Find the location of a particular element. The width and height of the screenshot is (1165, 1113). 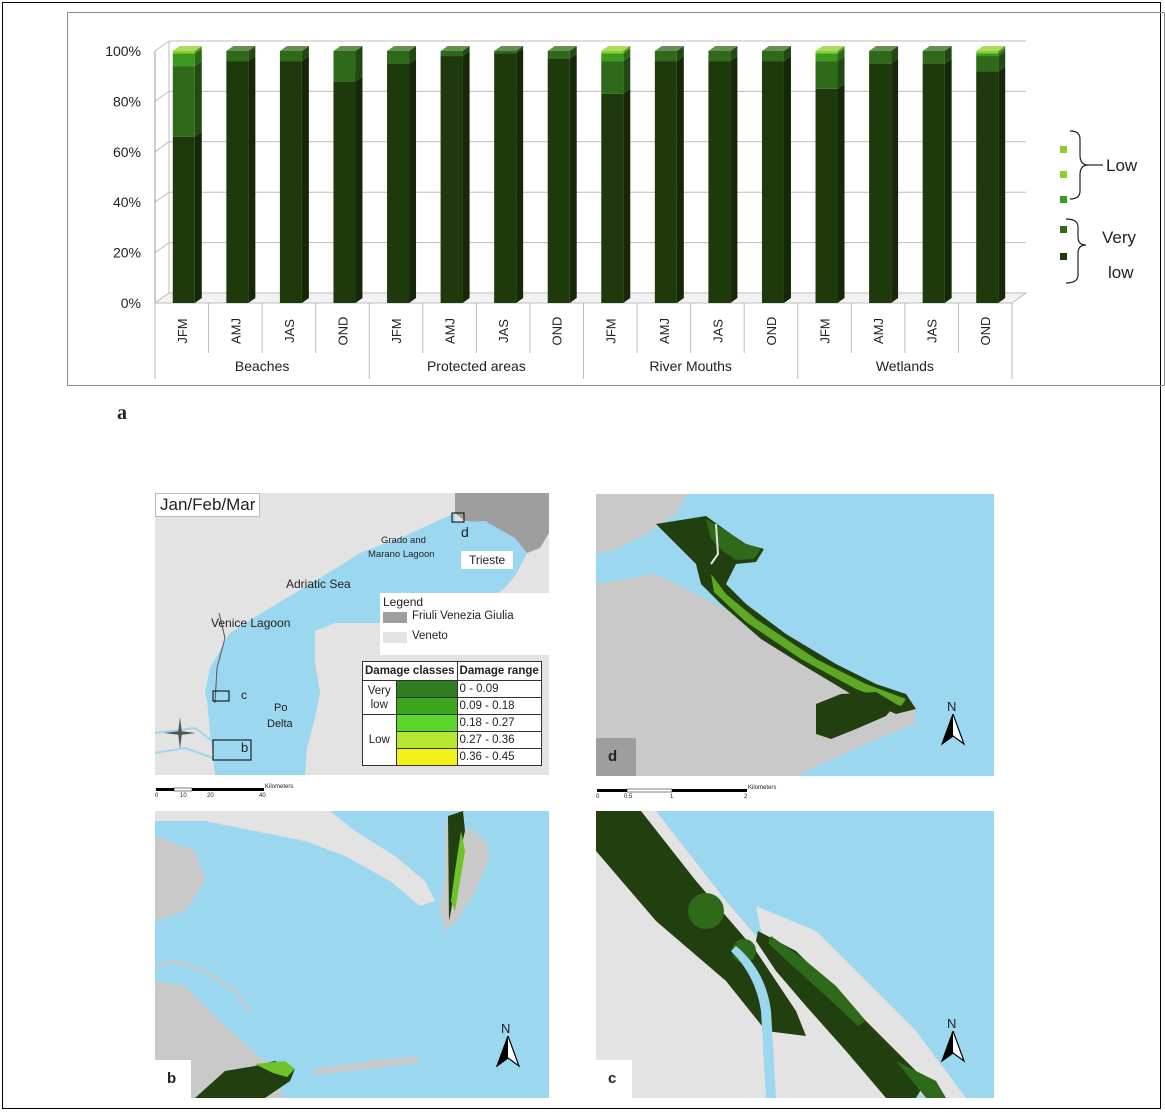

label-d: d is located at coordinates (465, 532).